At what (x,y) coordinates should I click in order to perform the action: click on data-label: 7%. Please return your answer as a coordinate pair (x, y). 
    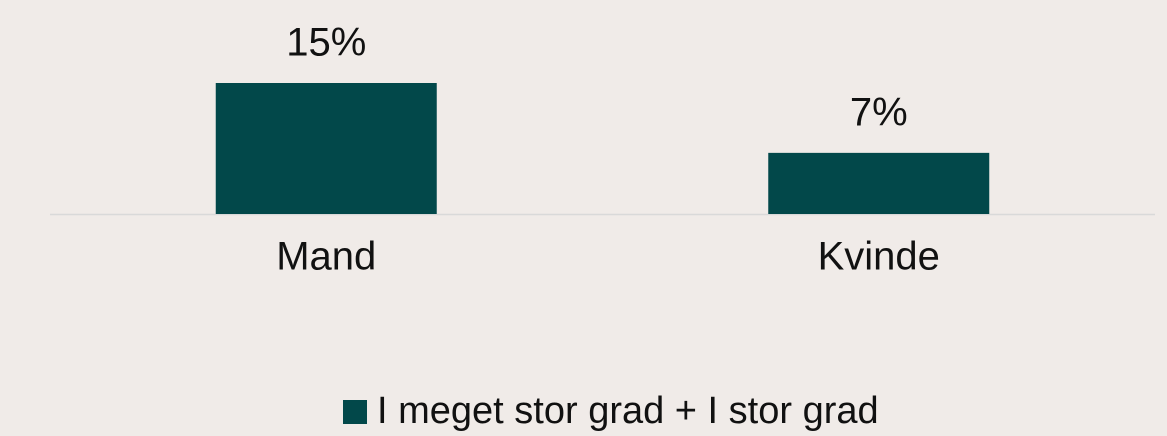
    Looking at the image, I should click on (879, 112).